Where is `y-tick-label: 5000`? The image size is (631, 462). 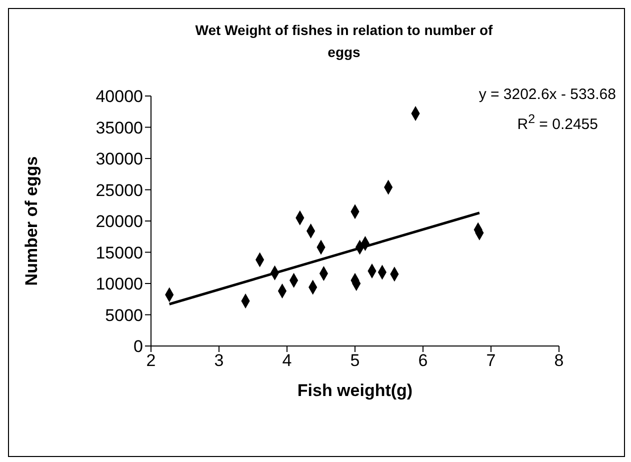
y-tick-label: 5000 is located at coordinates (124, 315).